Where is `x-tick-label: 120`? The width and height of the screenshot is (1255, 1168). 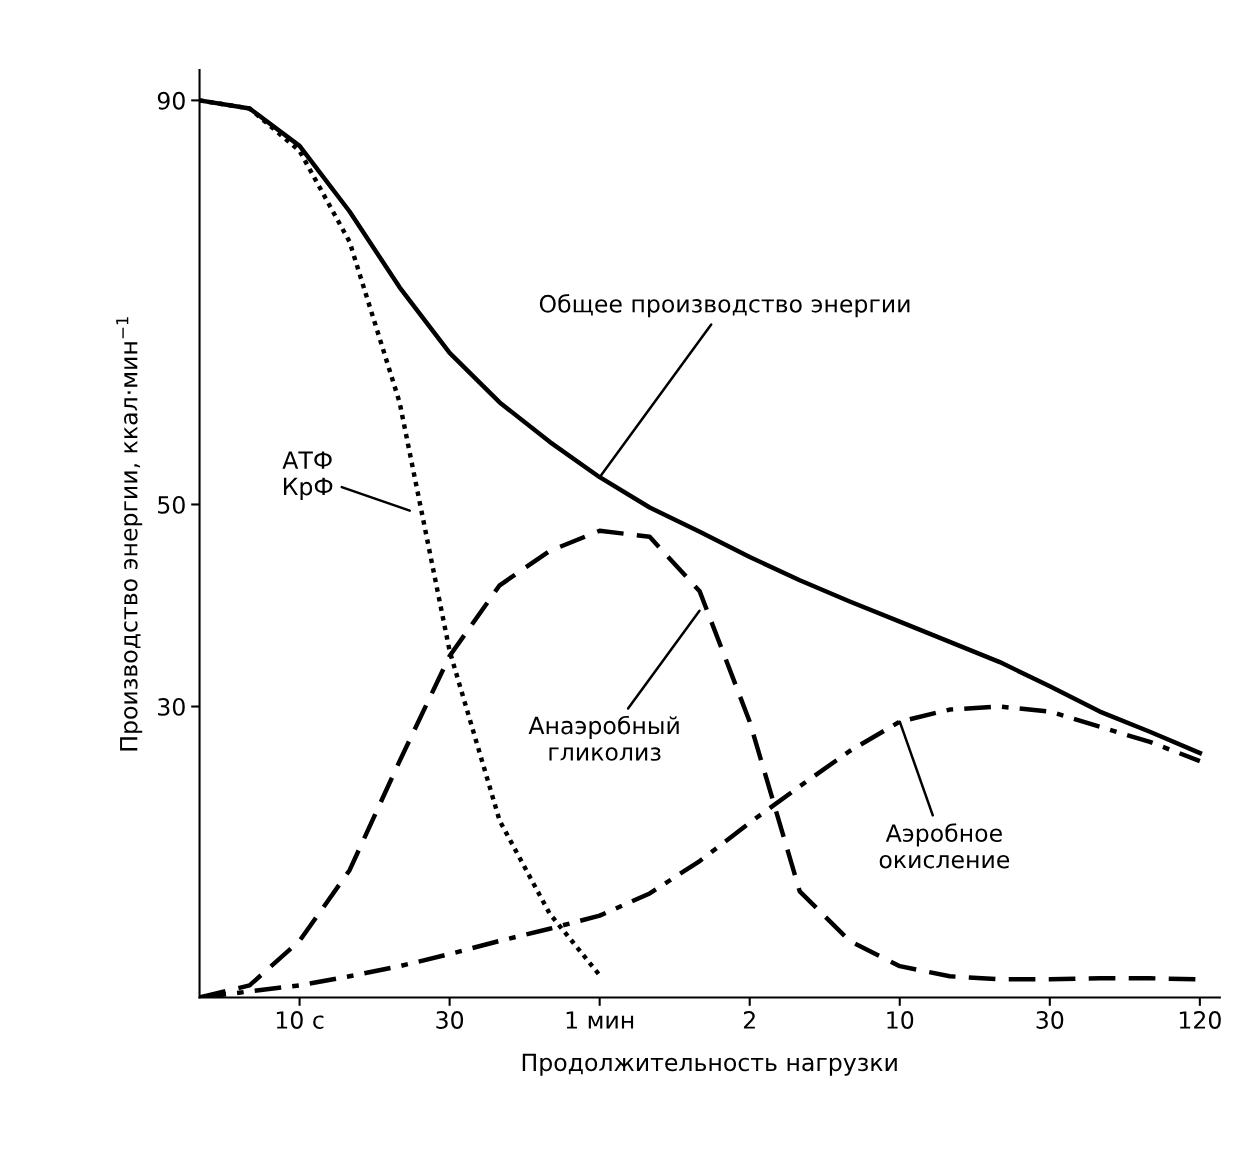
x-tick-label: 120 is located at coordinates (1200, 1020).